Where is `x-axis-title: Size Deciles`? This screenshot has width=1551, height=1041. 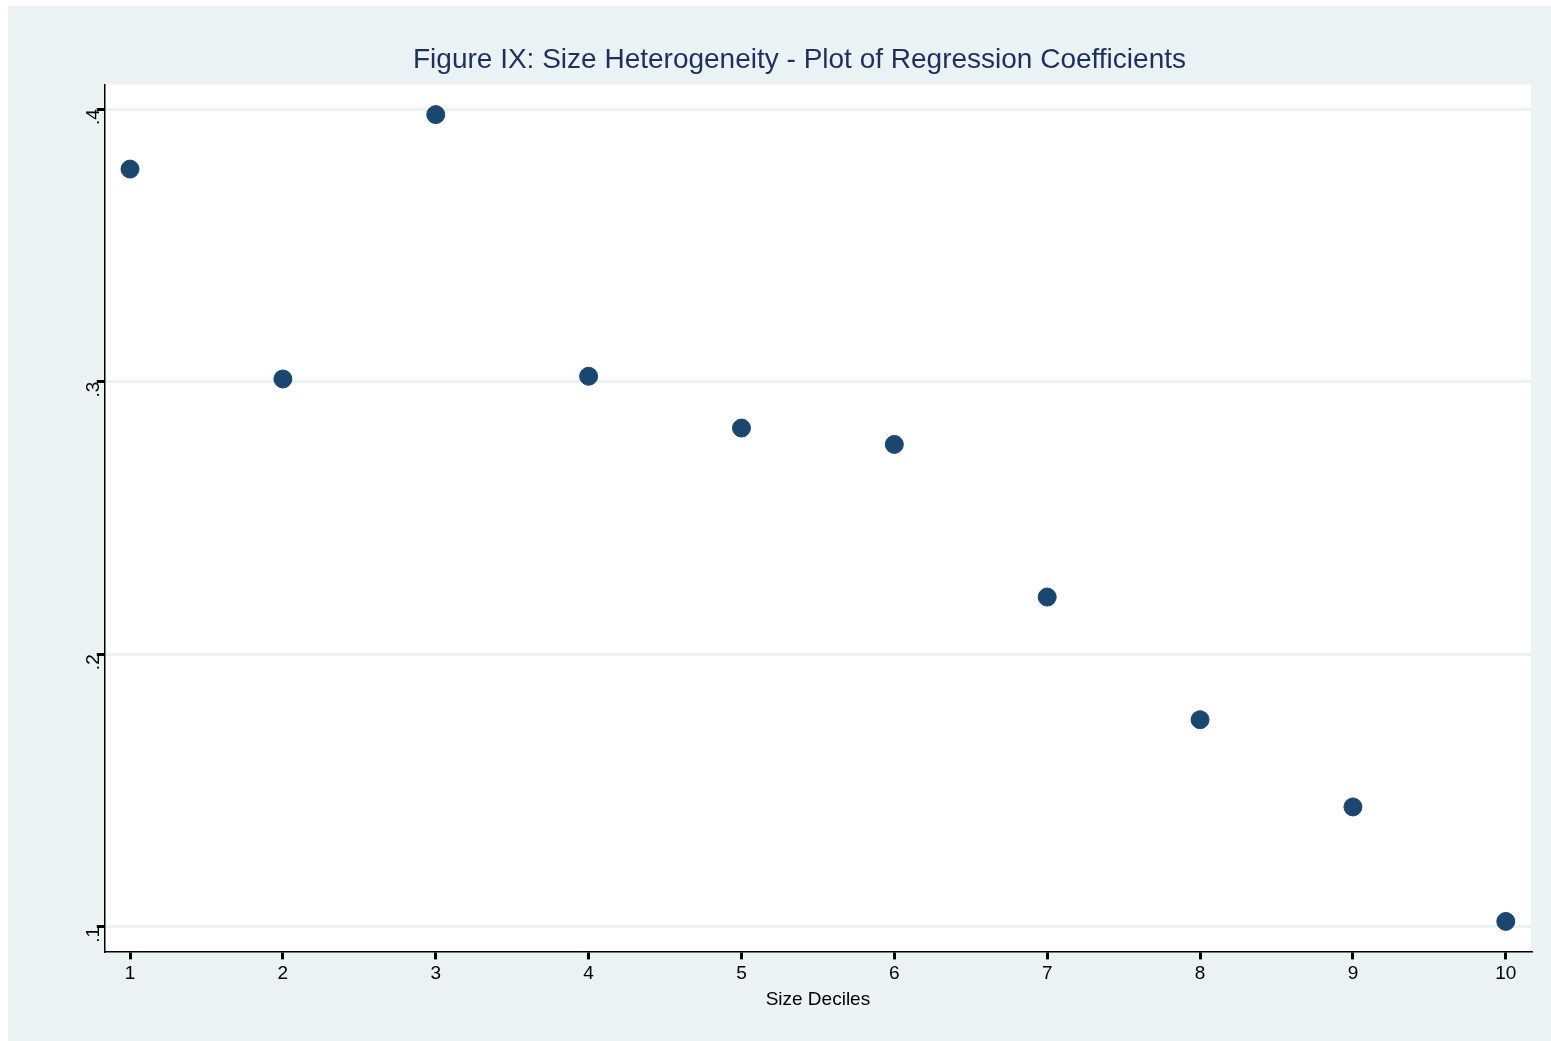
x-axis-title: Size Deciles is located at coordinates (818, 998).